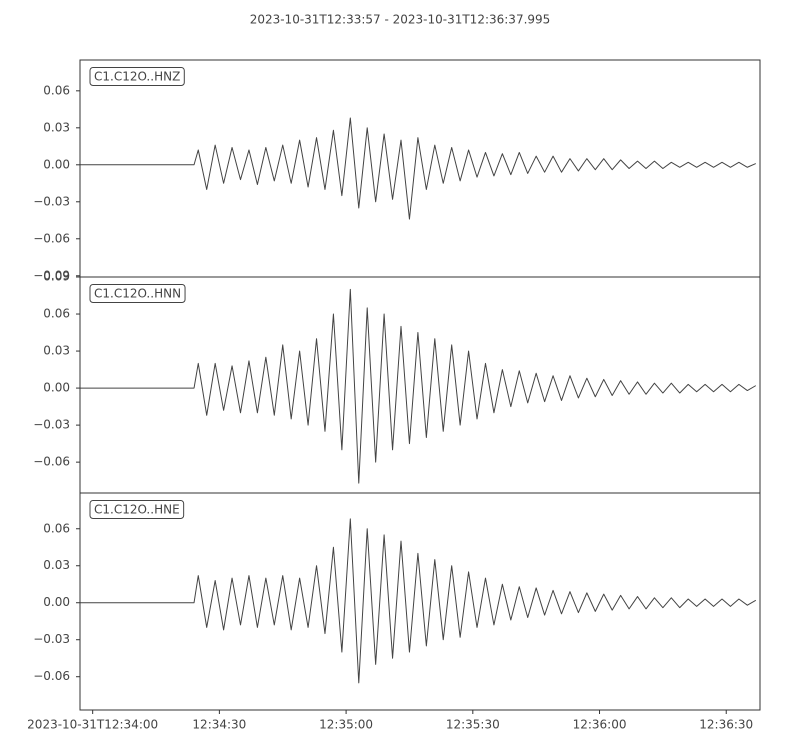 The width and height of the screenshot is (800, 754). I want to click on x-tick-label: 12:34:30, so click(219, 725).